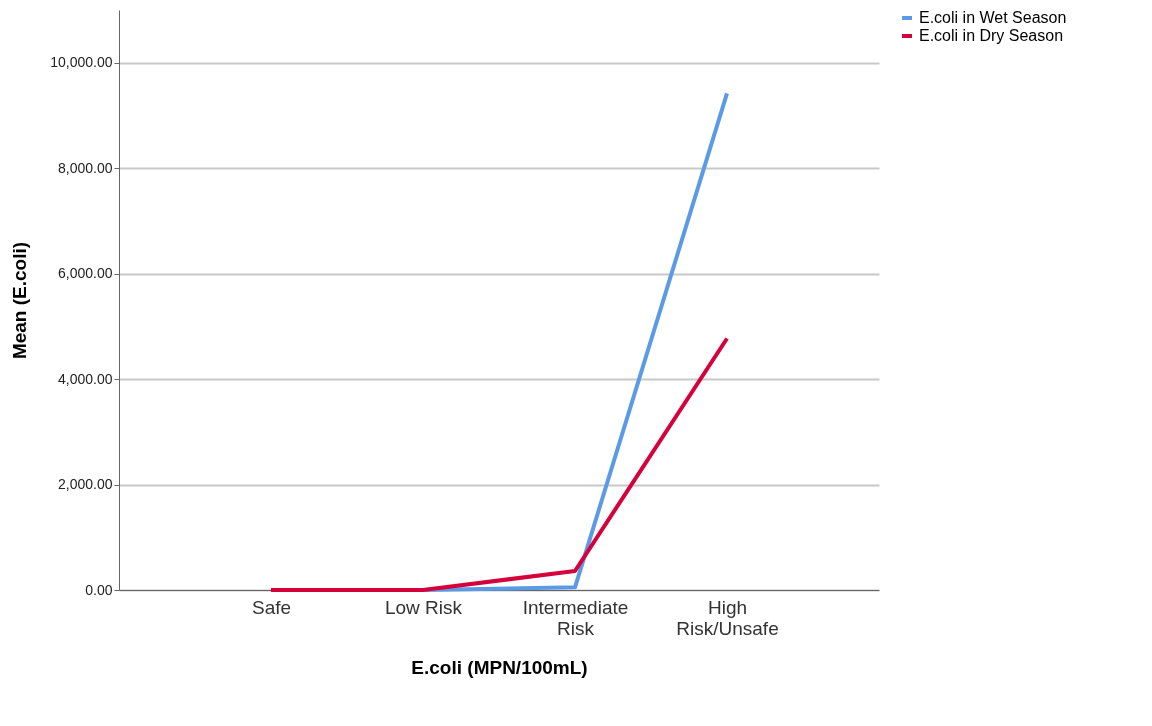 This screenshot has width=1152, height=726. What do you see at coordinates (575, 617) in the screenshot?
I see `x-tick-label: Intermediate Risk` at bounding box center [575, 617].